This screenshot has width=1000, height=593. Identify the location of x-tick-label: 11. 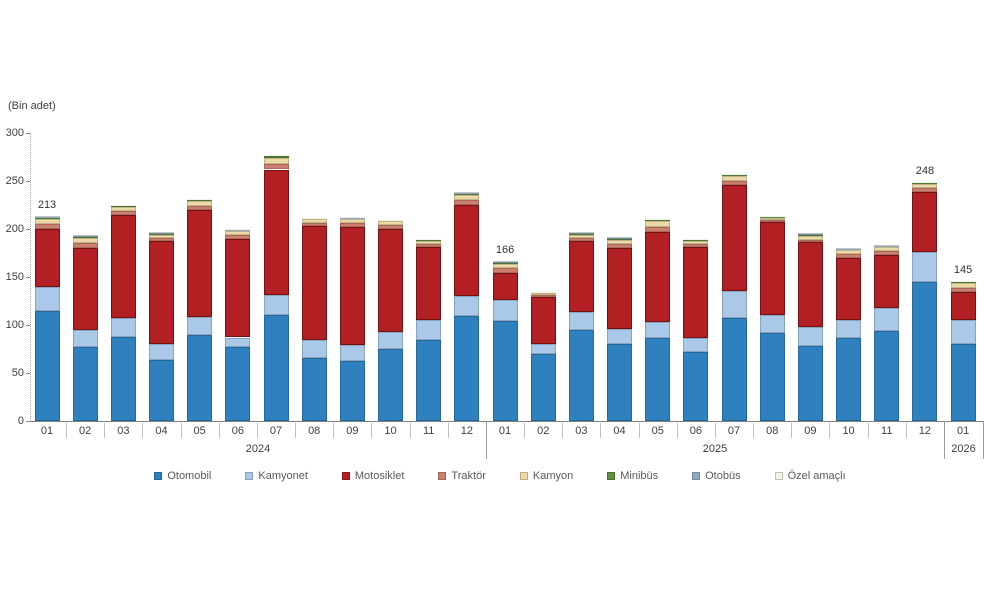
(887, 431).